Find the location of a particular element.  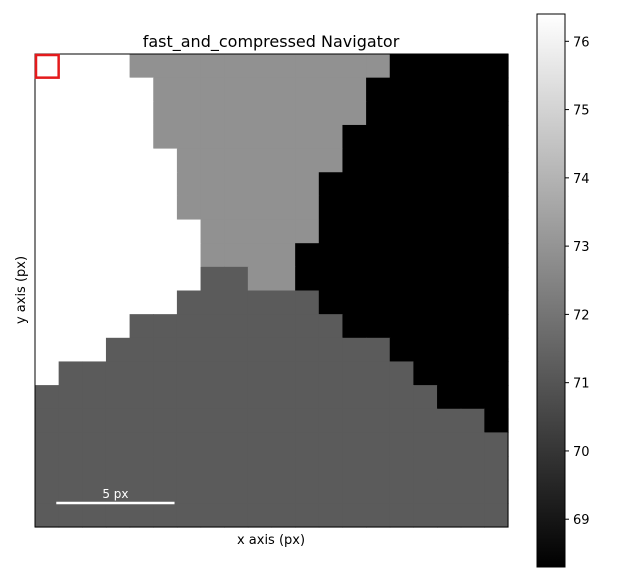

colorbar-tick-label: 76 is located at coordinates (581, 42).